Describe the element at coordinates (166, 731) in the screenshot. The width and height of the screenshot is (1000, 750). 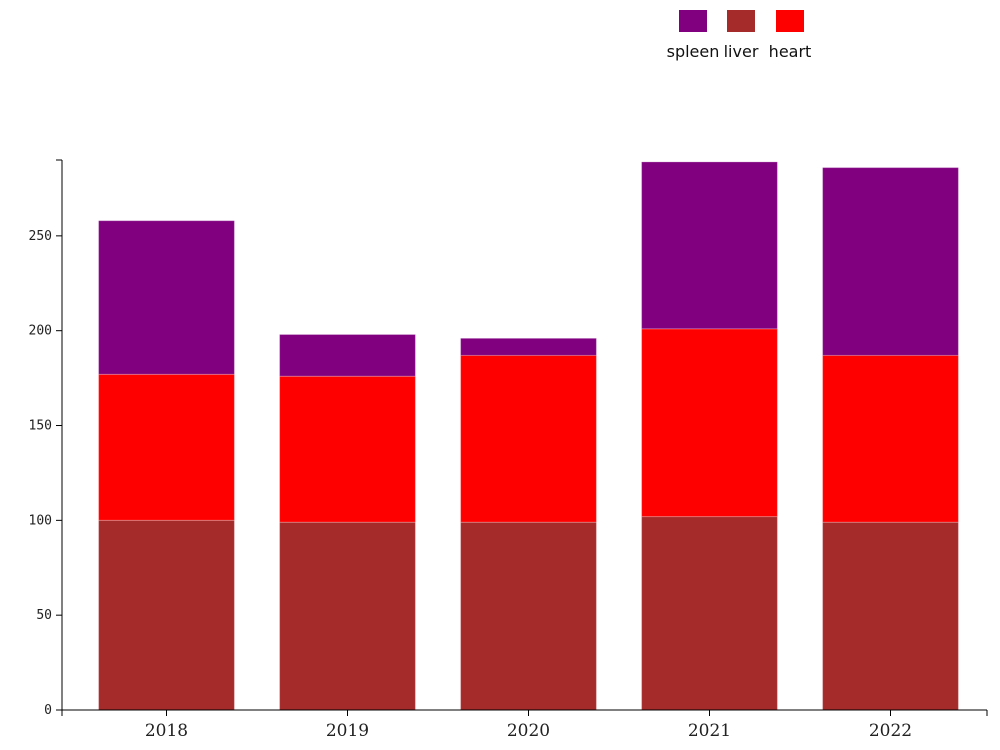
I see `x-tick-label-2018: 2018` at that location.